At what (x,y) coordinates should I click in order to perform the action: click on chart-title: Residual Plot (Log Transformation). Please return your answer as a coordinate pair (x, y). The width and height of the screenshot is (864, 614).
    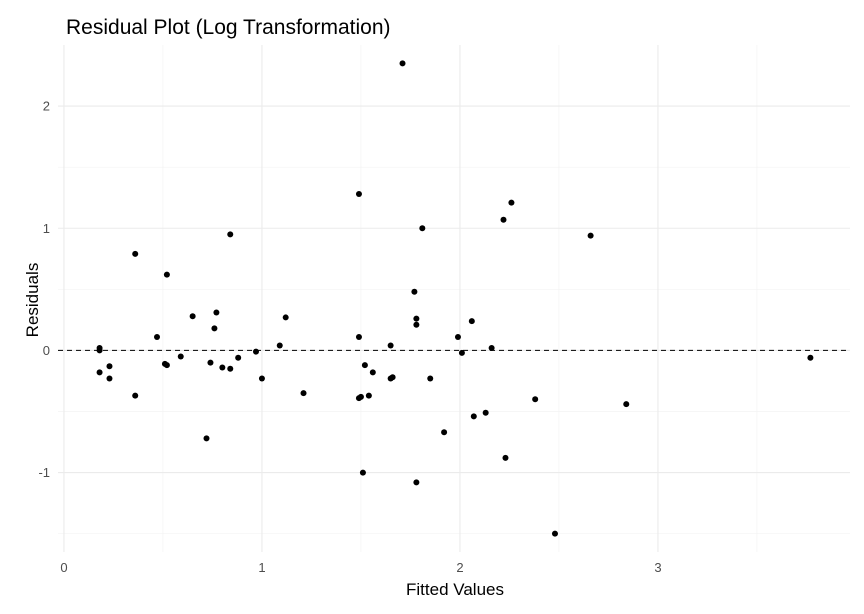
    Looking at the image, I should click on (228, 27).